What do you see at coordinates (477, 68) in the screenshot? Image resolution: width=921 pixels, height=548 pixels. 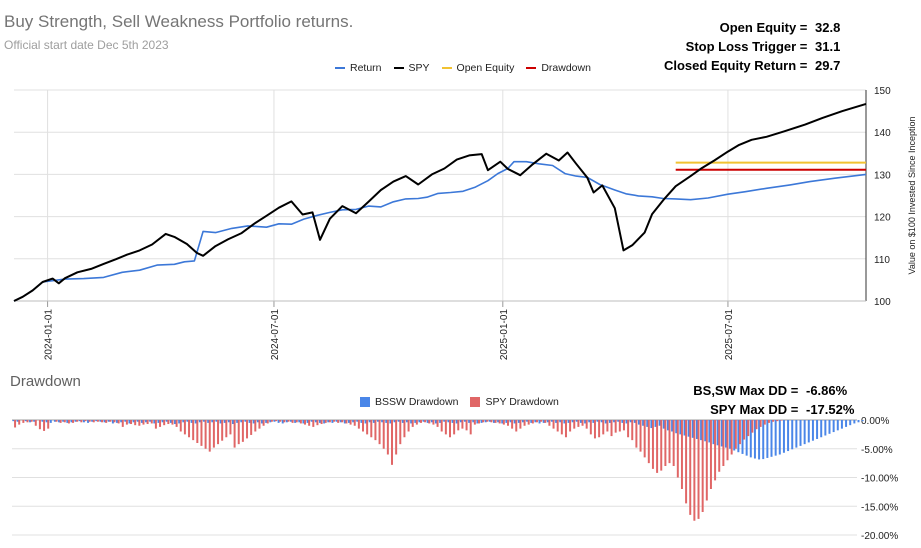 I see `legend-item-open-equity: Open Equity` at bounding box center [477, 68].